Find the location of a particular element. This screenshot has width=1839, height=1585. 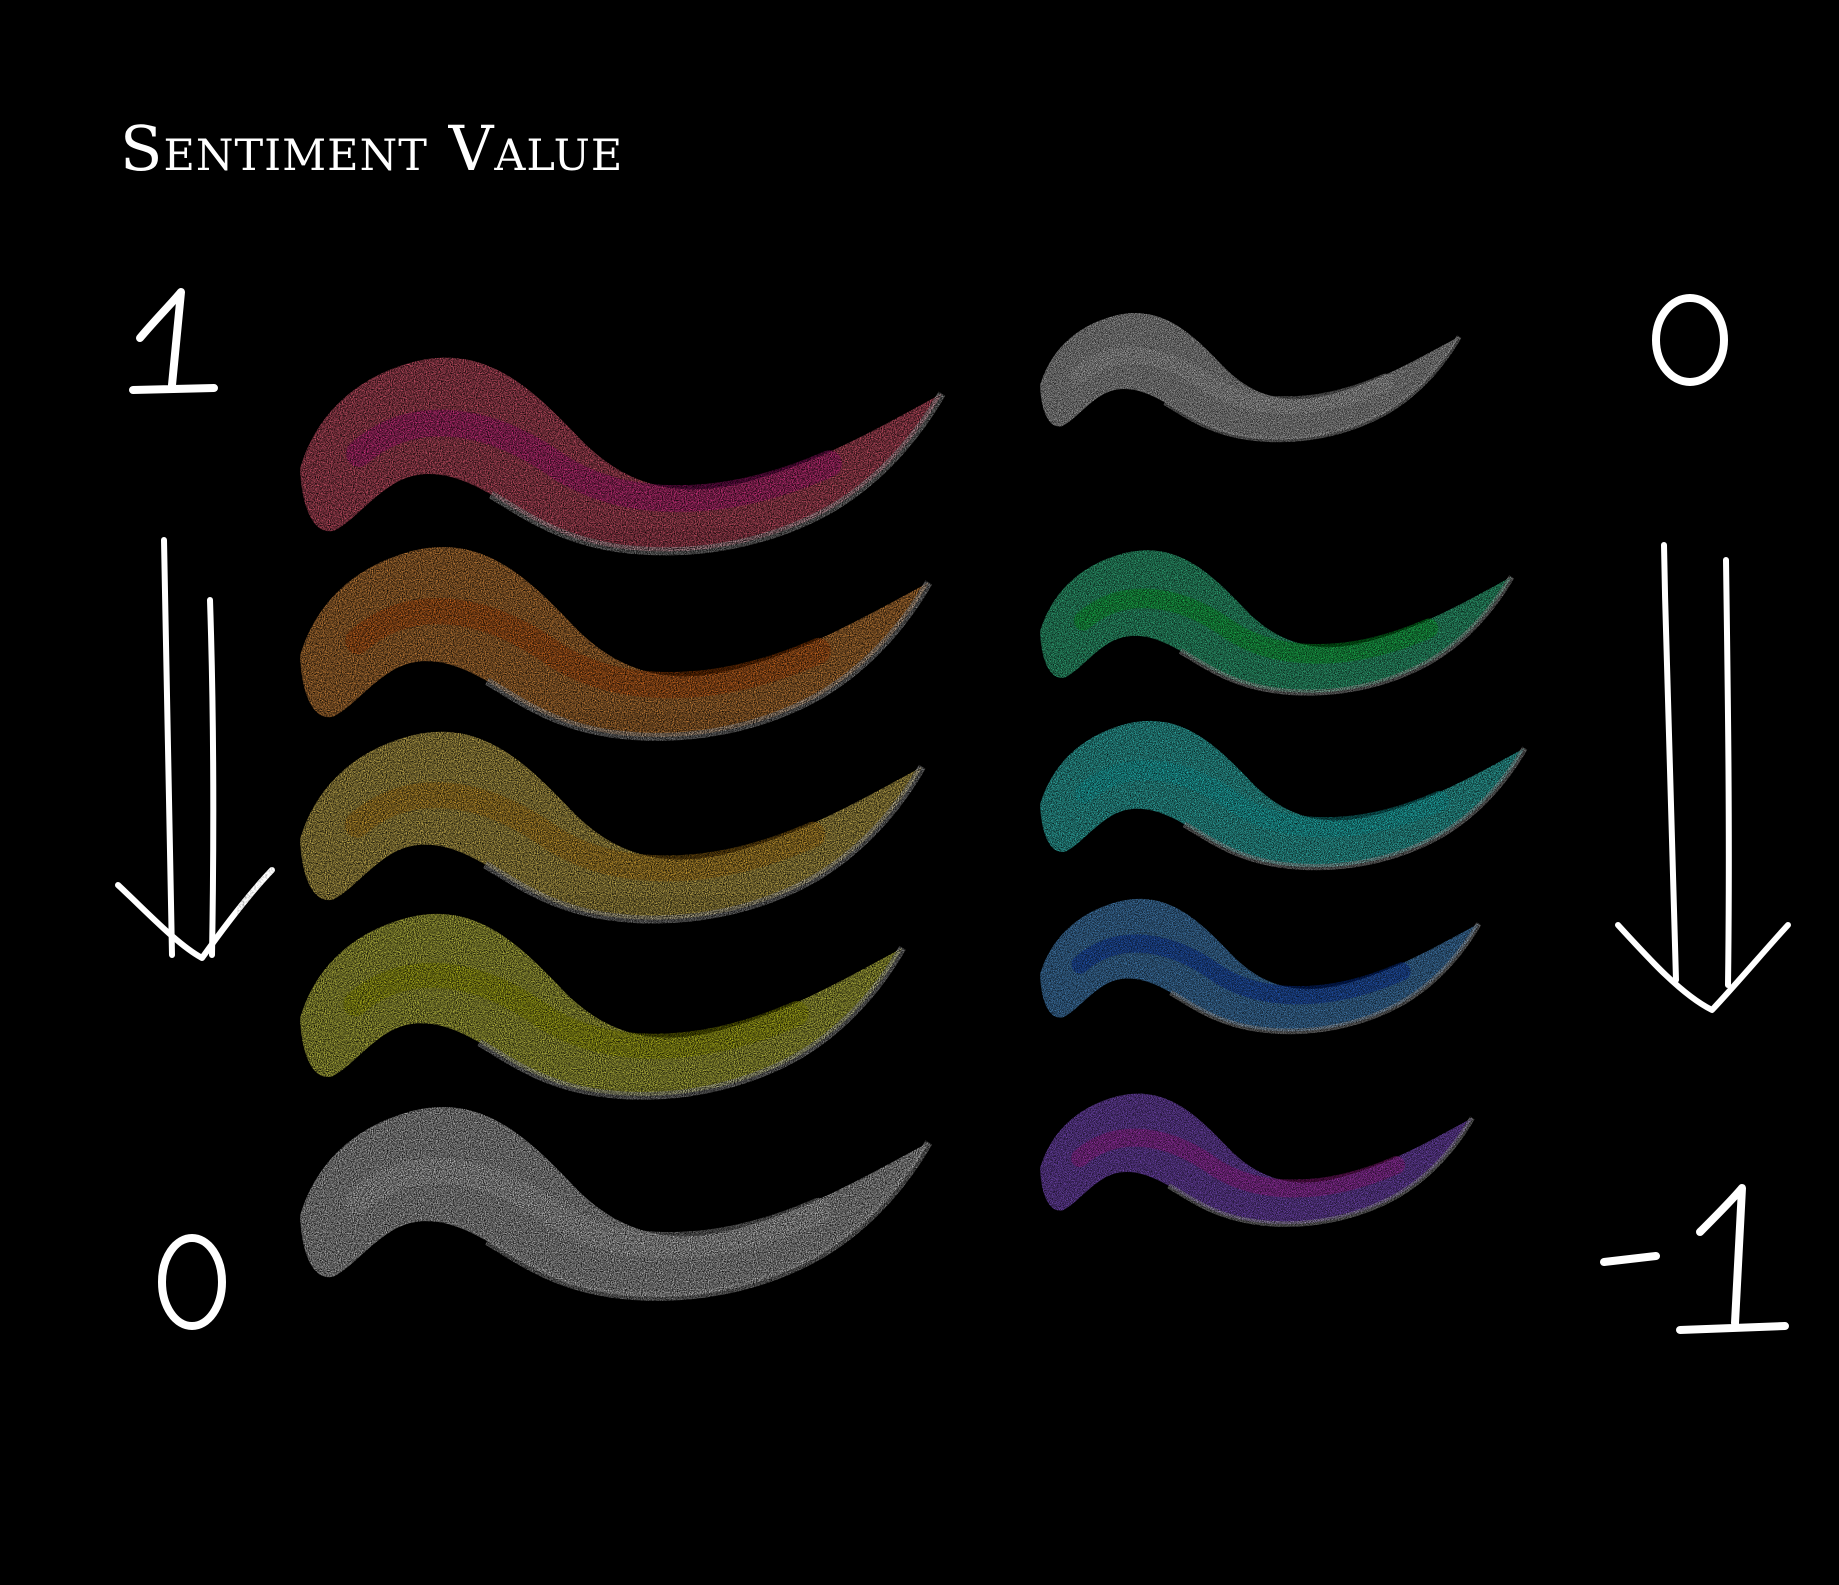

right-top-value-mark is located at coordinates (1690, 340).